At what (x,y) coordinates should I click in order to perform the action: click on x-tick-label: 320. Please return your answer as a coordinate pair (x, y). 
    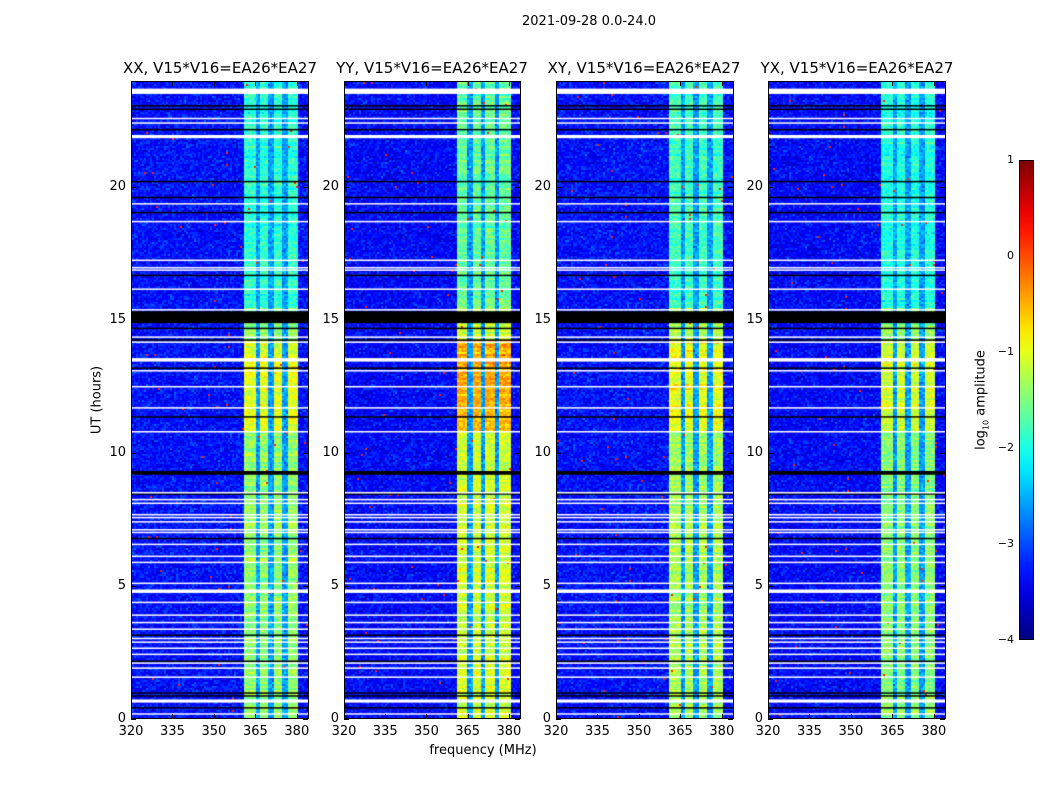
    Looking at the image, I should click on (344, 731).